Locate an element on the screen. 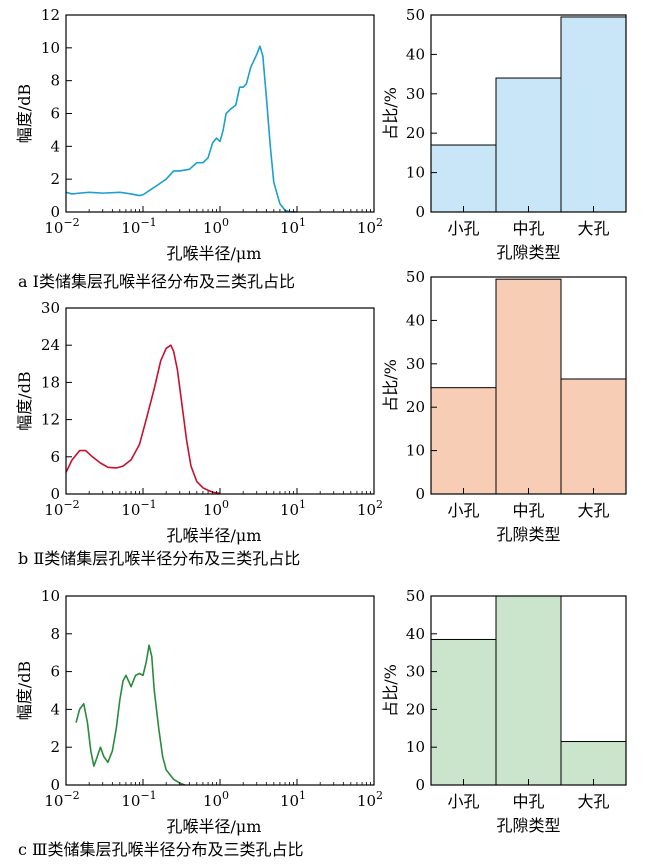 The height and width of the screenshot is (864, 648). y-tick-label: 30 is located at coordinates (50, 308).